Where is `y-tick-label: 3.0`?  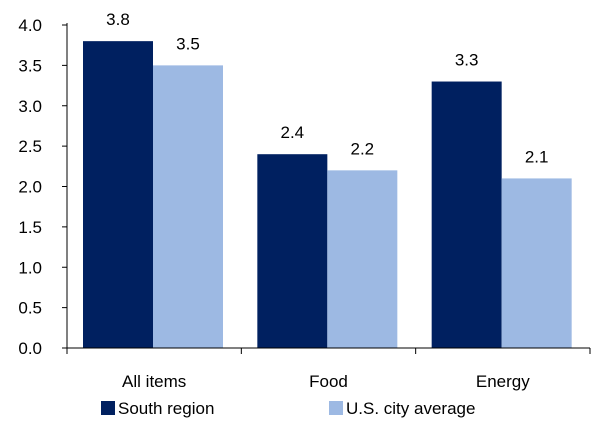
y-tick-label: 3.0 is located at coordinates (30, 106).